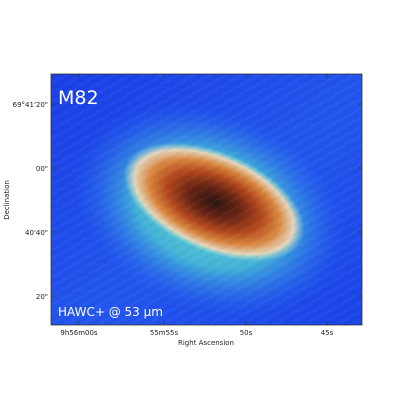  I want to click on x-tick-label: 45s, so click(327, 333).